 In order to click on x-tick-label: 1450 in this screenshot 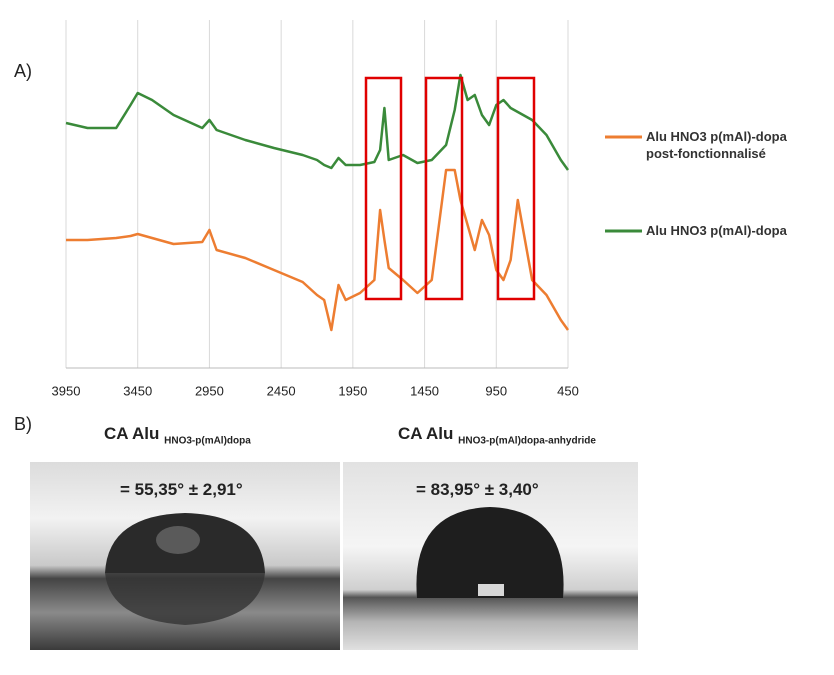, I will do `click(424, 390)`.